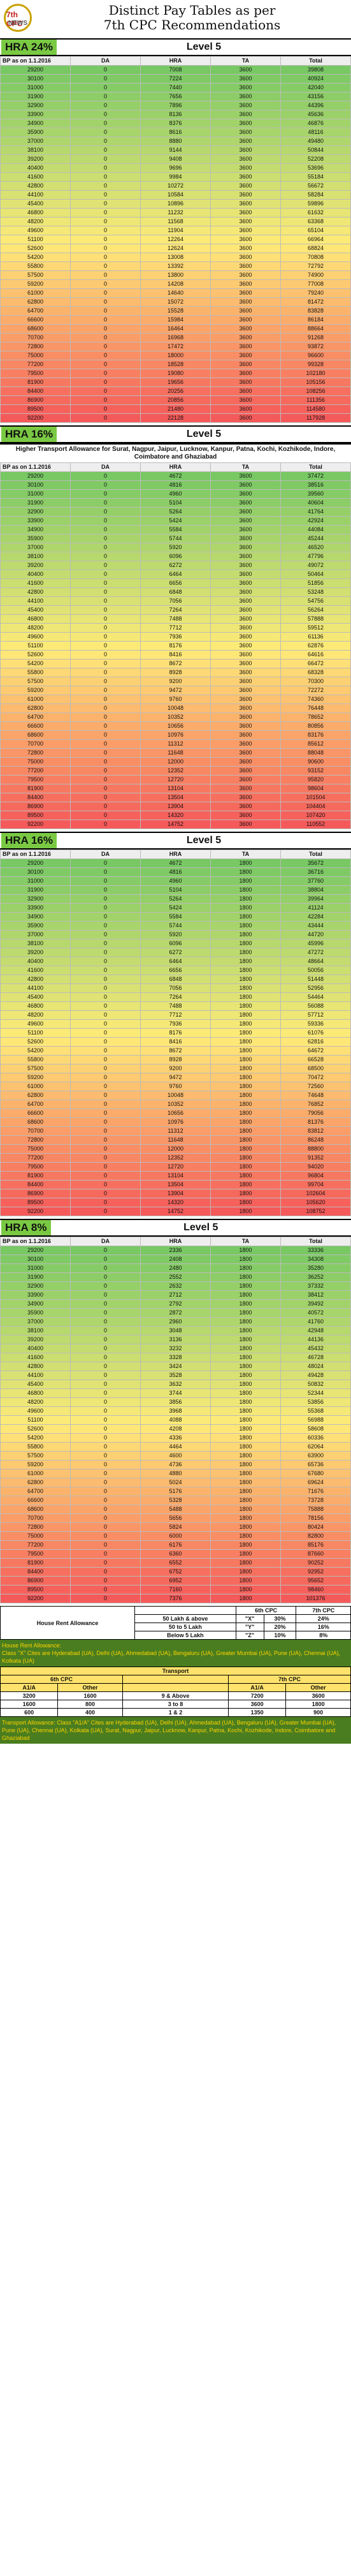  What do you see at coordinates (175, 485) in the screenshot?
I see `hra-cell: 4816` at bounding box center [175, 485].